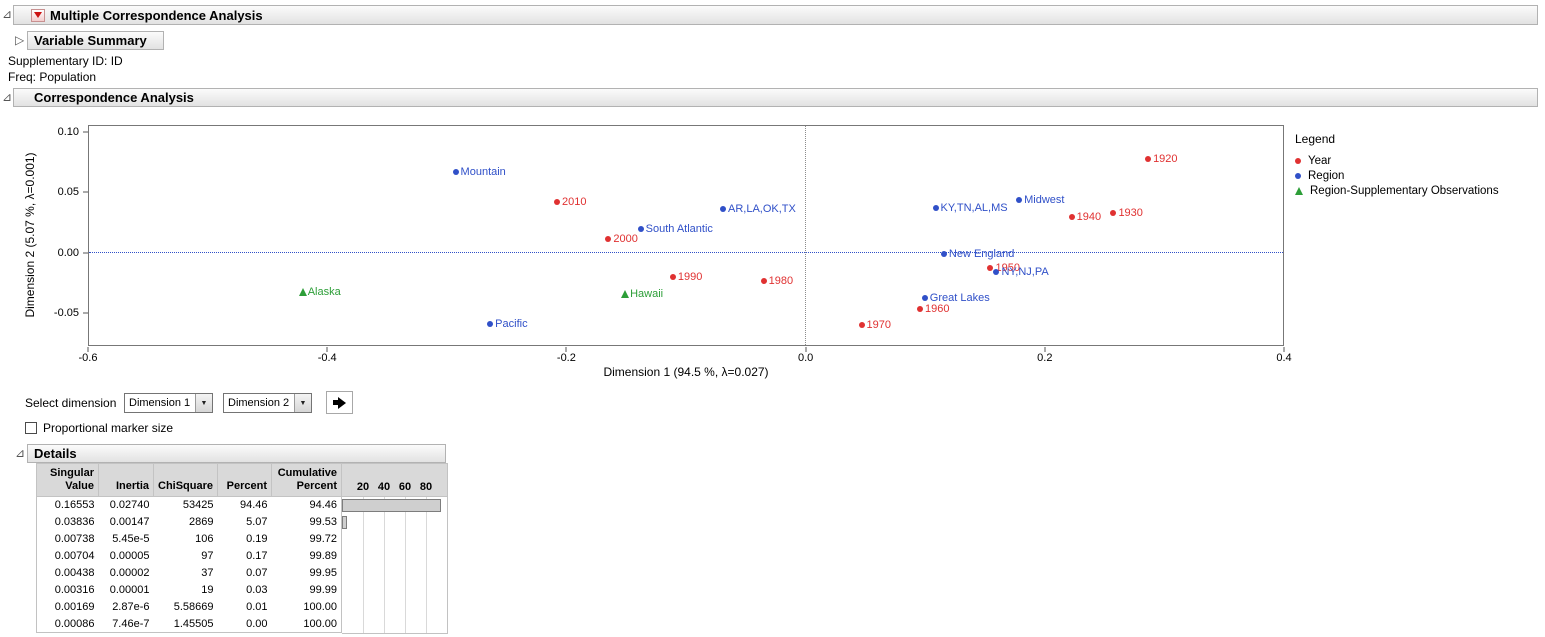 The width and height of the screenshot is (1545, 637). I want to click on data-point-mountain, so click(455, 172).